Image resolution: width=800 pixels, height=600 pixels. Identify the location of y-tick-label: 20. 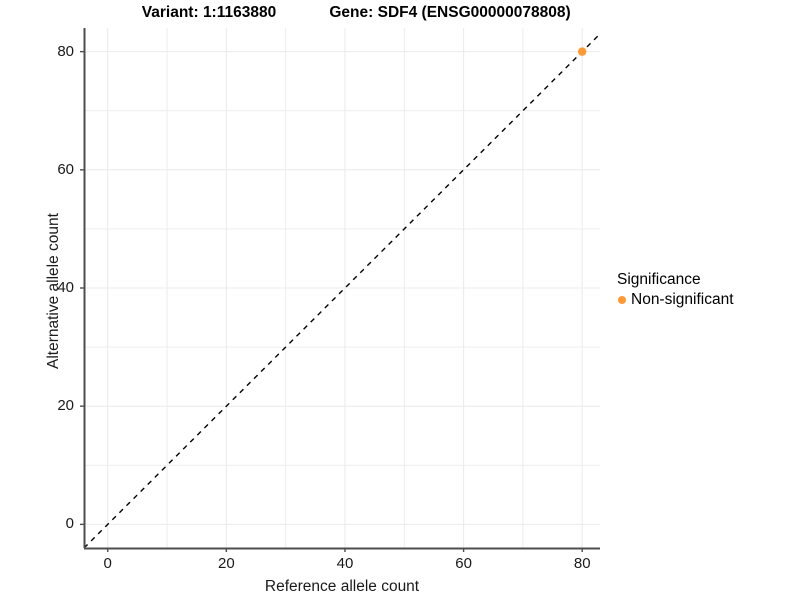
(65, 406).